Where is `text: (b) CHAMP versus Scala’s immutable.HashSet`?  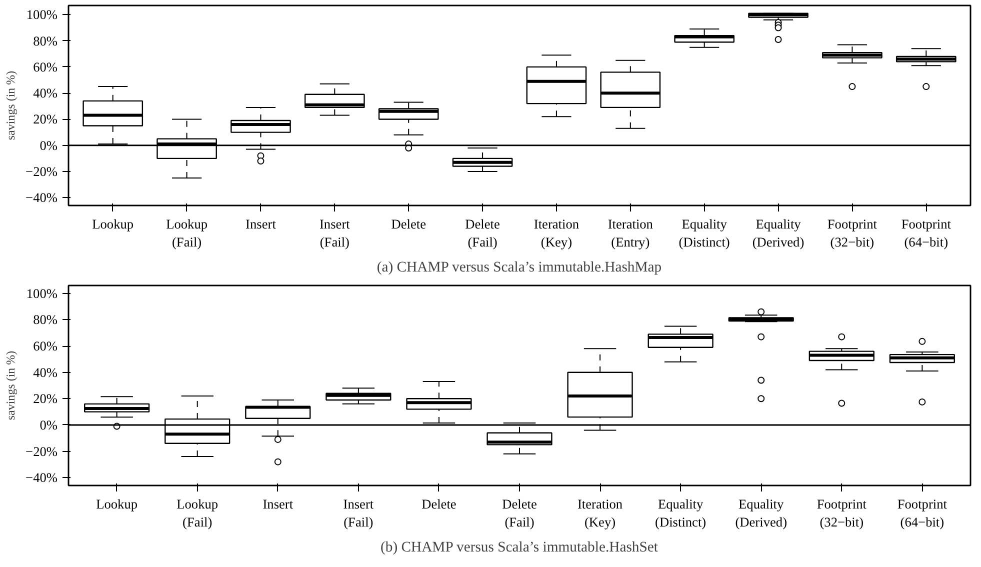
text: (b) CHAMP versus Scala’s immutable.HashSet is located at coordinates (519, 548).